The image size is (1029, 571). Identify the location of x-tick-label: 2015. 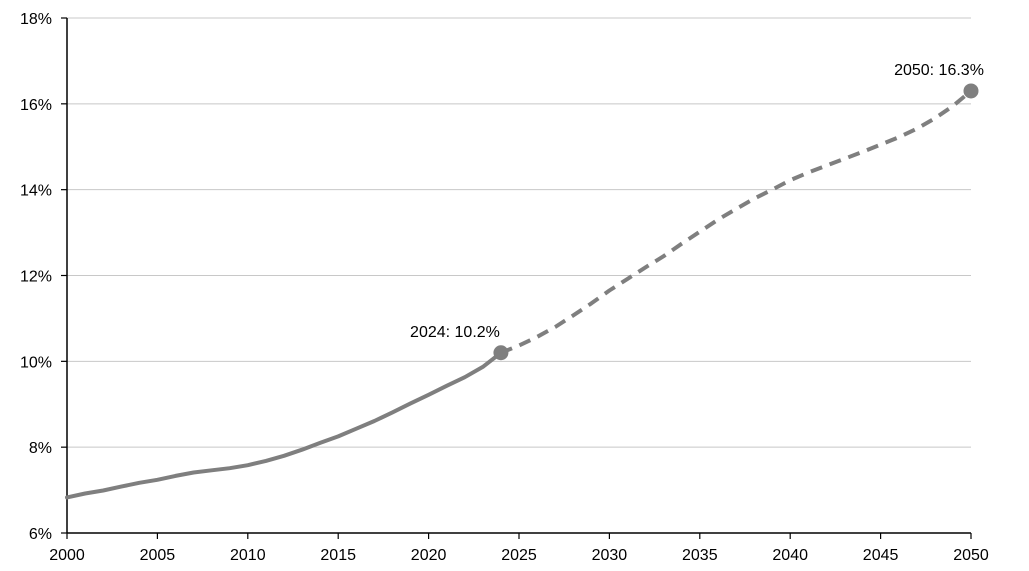
(338, 555).